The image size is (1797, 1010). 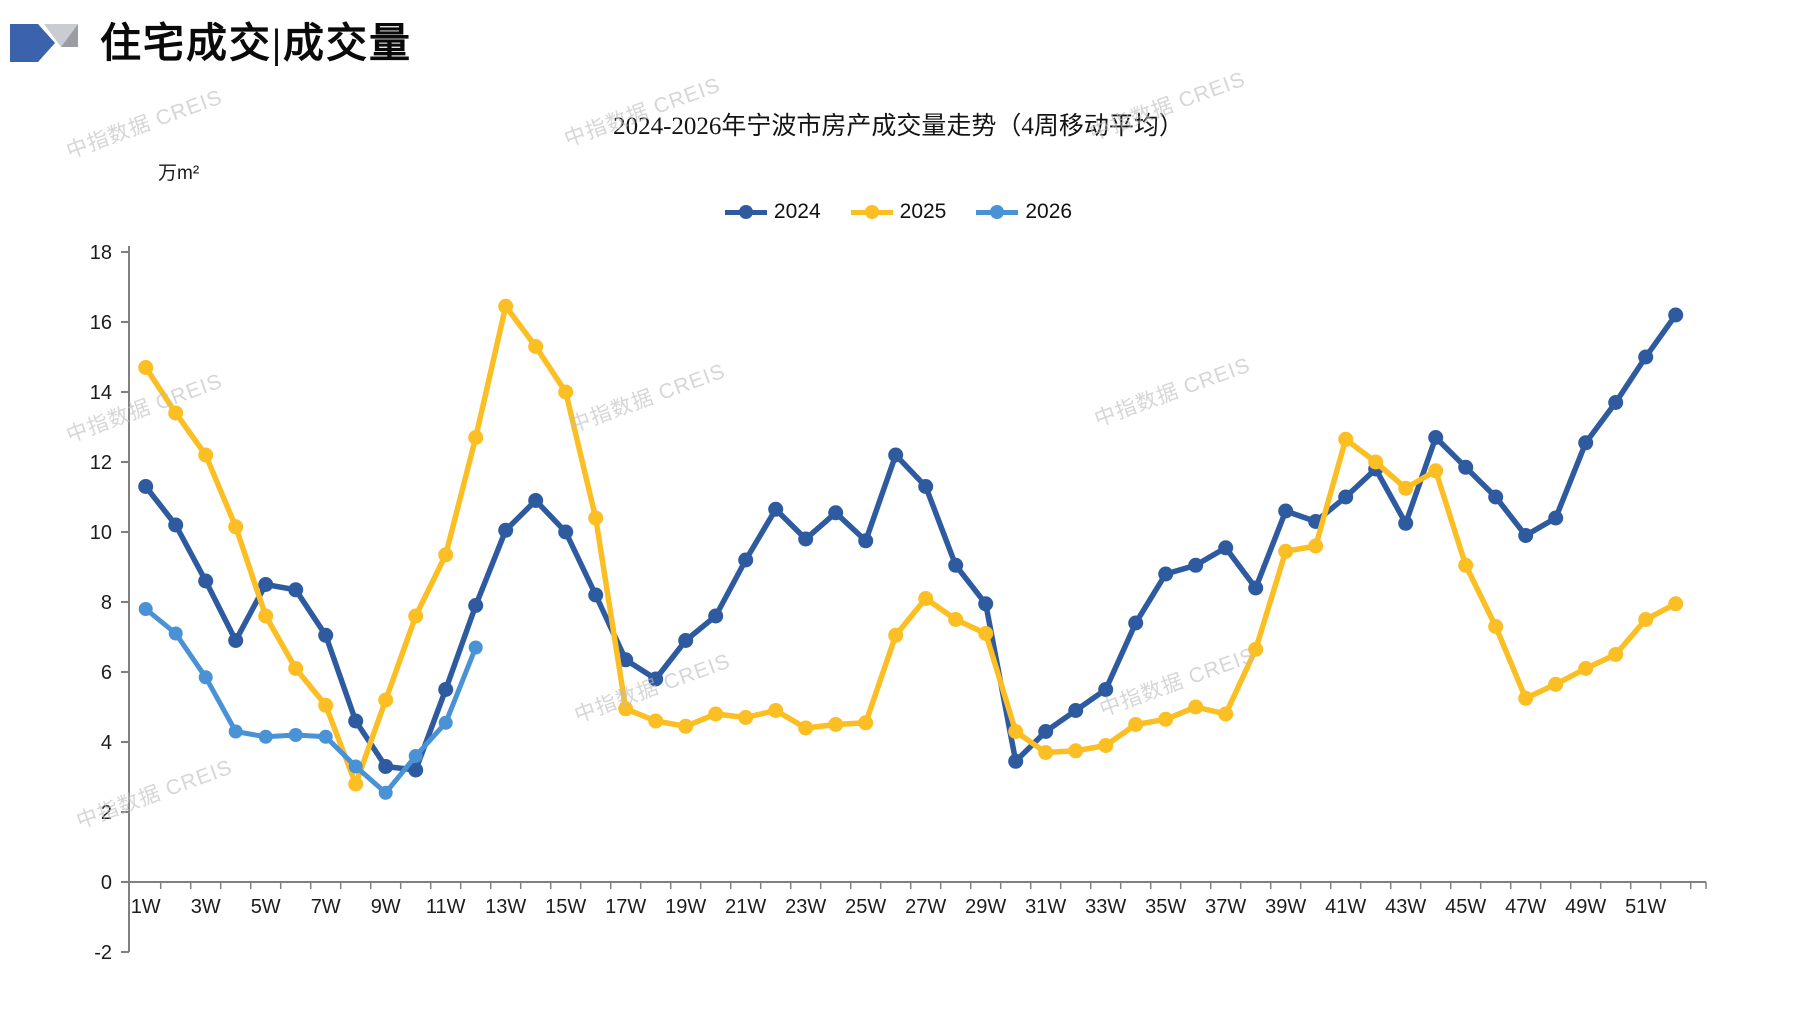 What do you see at coordinates (175, 633) in the screenshot?
I see `data-point-2026-w2` at bounding box center [175, 633].